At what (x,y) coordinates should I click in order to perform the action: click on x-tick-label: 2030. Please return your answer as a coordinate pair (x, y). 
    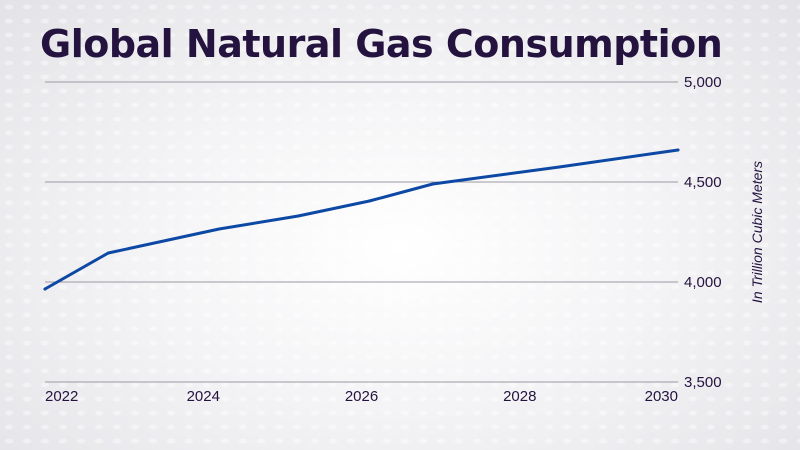
    Looking at the image, I should click on (661, 396).